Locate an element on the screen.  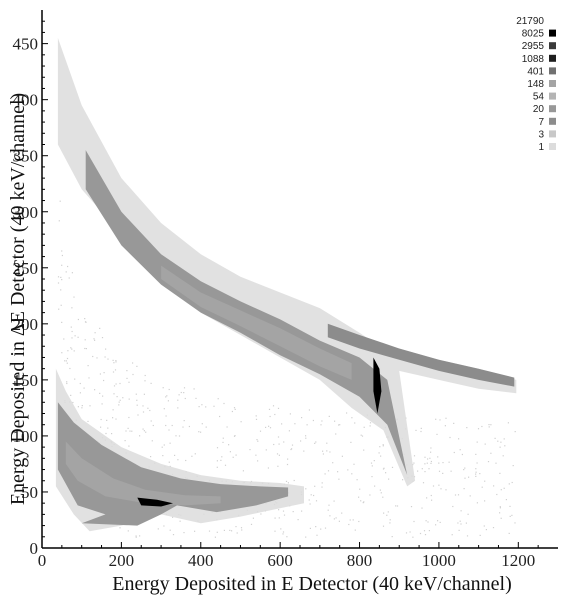
band-1-tail-region is located at coordinates (421, 355).